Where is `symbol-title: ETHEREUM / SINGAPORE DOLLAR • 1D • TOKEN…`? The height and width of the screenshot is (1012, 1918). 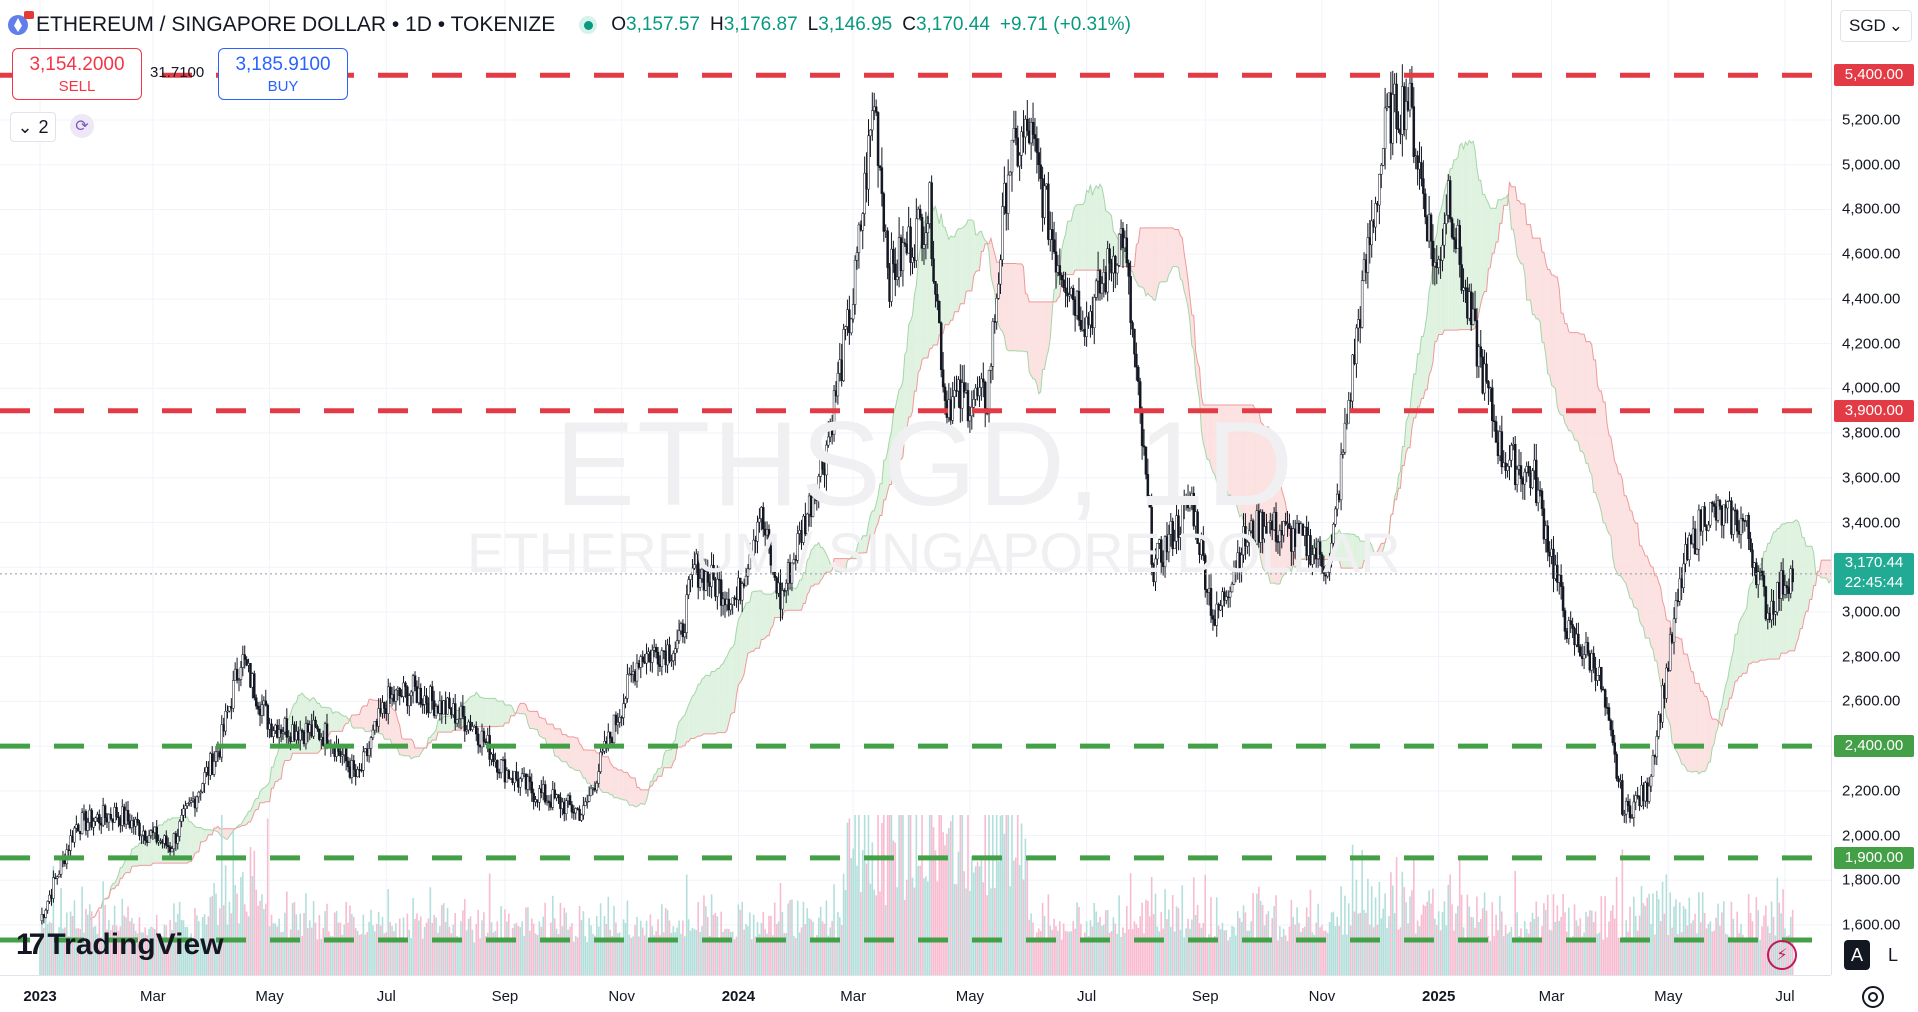
symbol-title: ETHEREUM / SINGAPORE DOLLAR • 1D • TOKEN… is located at coordinates (295, 25).